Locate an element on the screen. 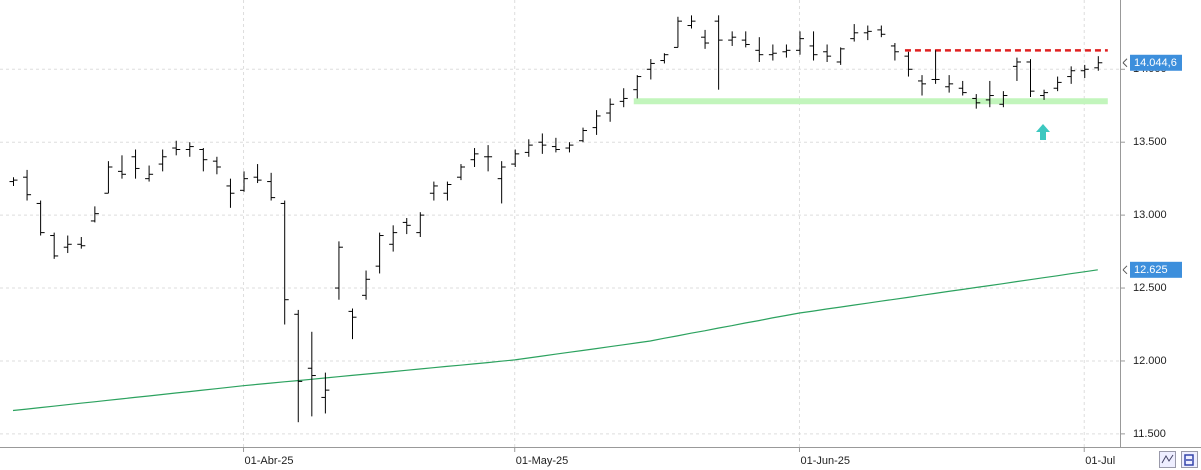  y-tick-label: 13.000 is located at coordinates (1150, 215).